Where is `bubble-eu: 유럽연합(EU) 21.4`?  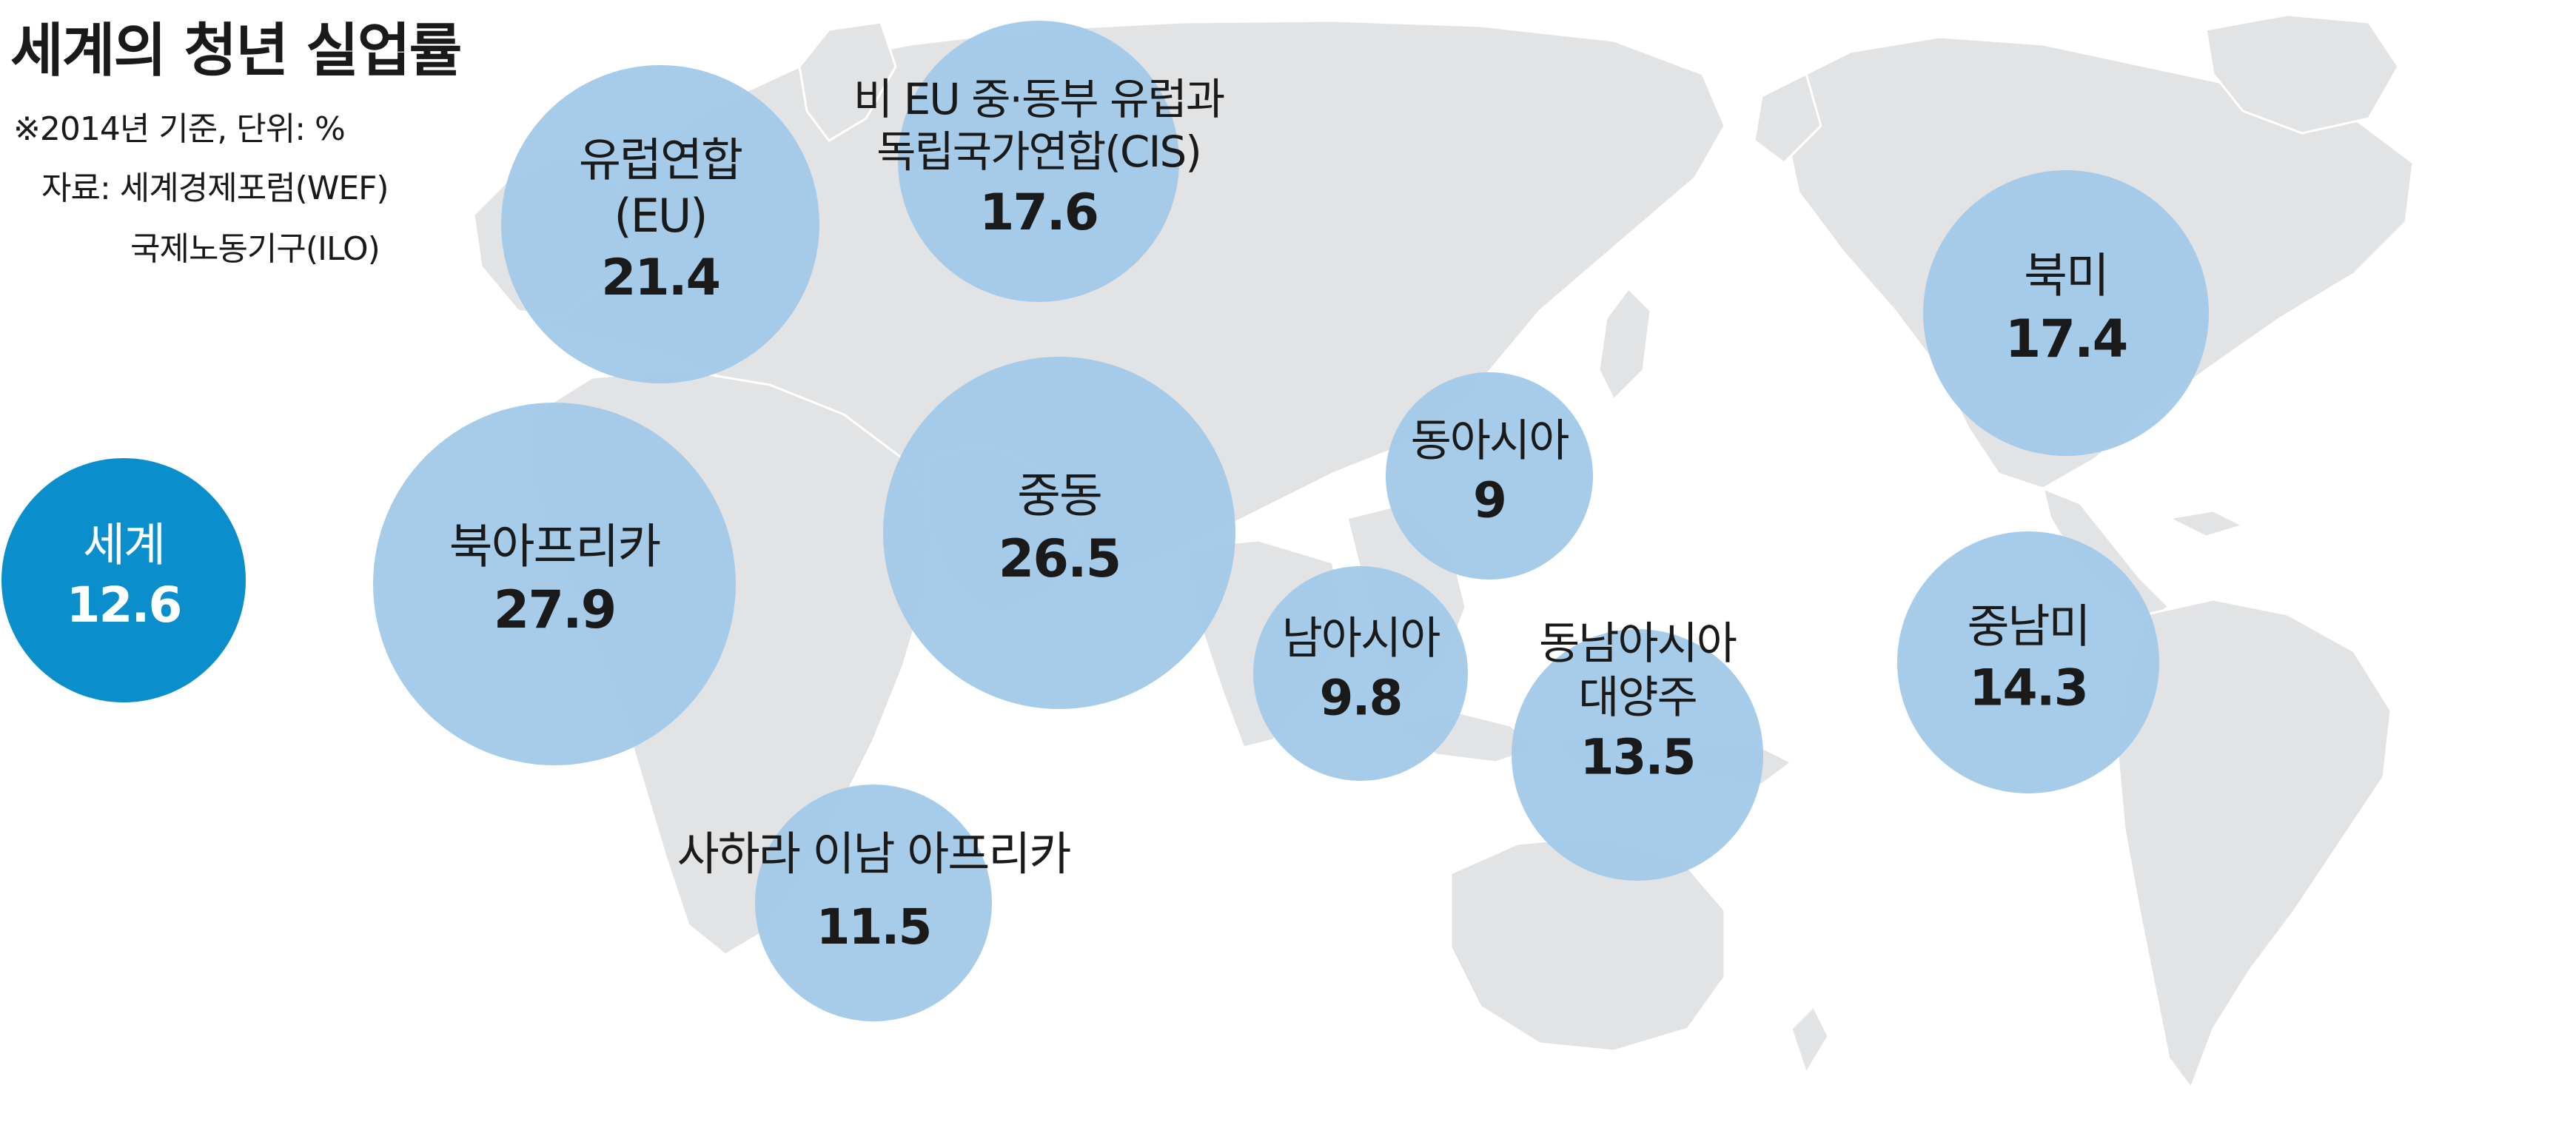 bubble-eu: 유럽연합(EU) 21.4 is located at coordinates (660, 224).